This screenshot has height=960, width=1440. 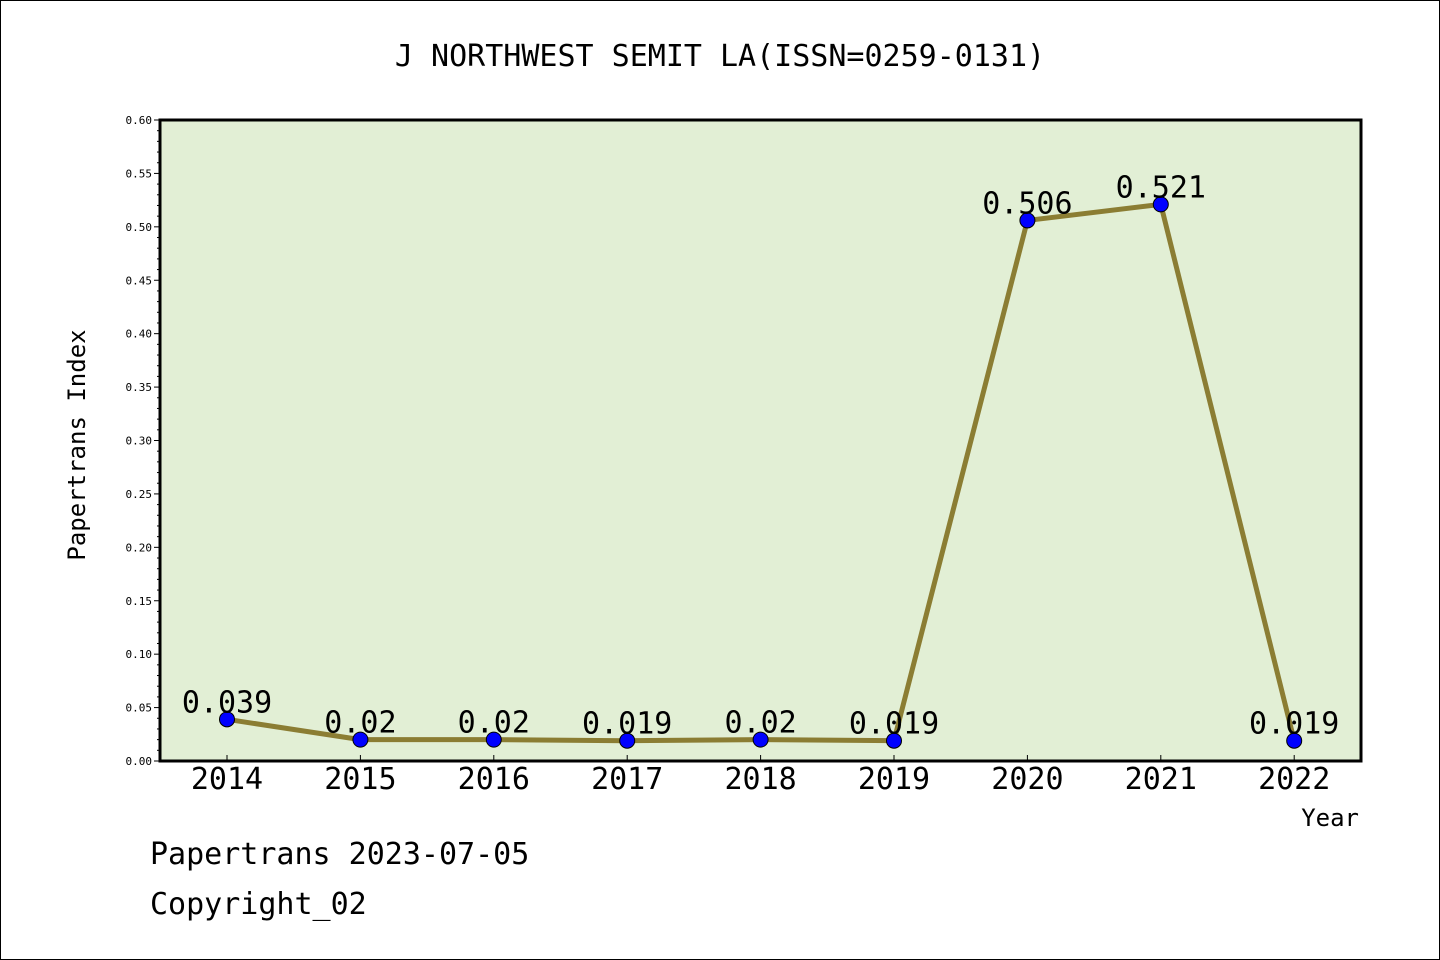 What do you see at coordinates (760, 779) in the screenshot?
I see `x-tick-label: 2018` at bounding box center [760, 779].